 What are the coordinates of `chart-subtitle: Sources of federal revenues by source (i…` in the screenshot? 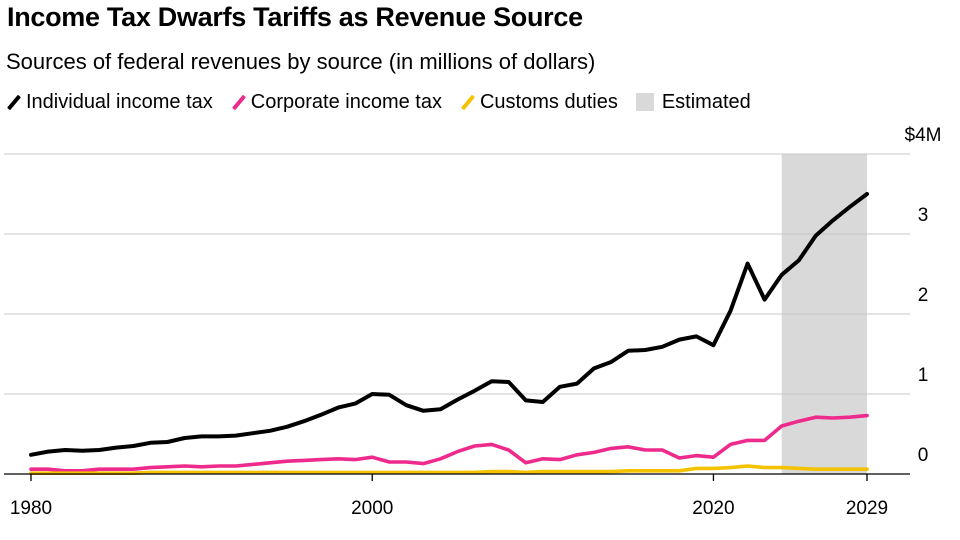 It's located at (301, 61).